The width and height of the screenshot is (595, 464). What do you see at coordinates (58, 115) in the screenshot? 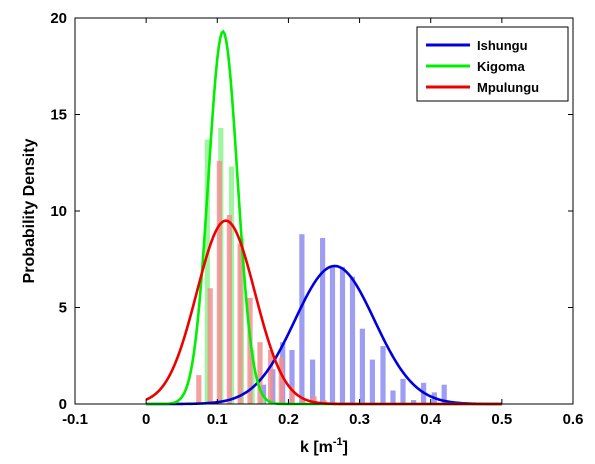
I see `y-tick-label-3: 15` at bounding box center [58, 115].